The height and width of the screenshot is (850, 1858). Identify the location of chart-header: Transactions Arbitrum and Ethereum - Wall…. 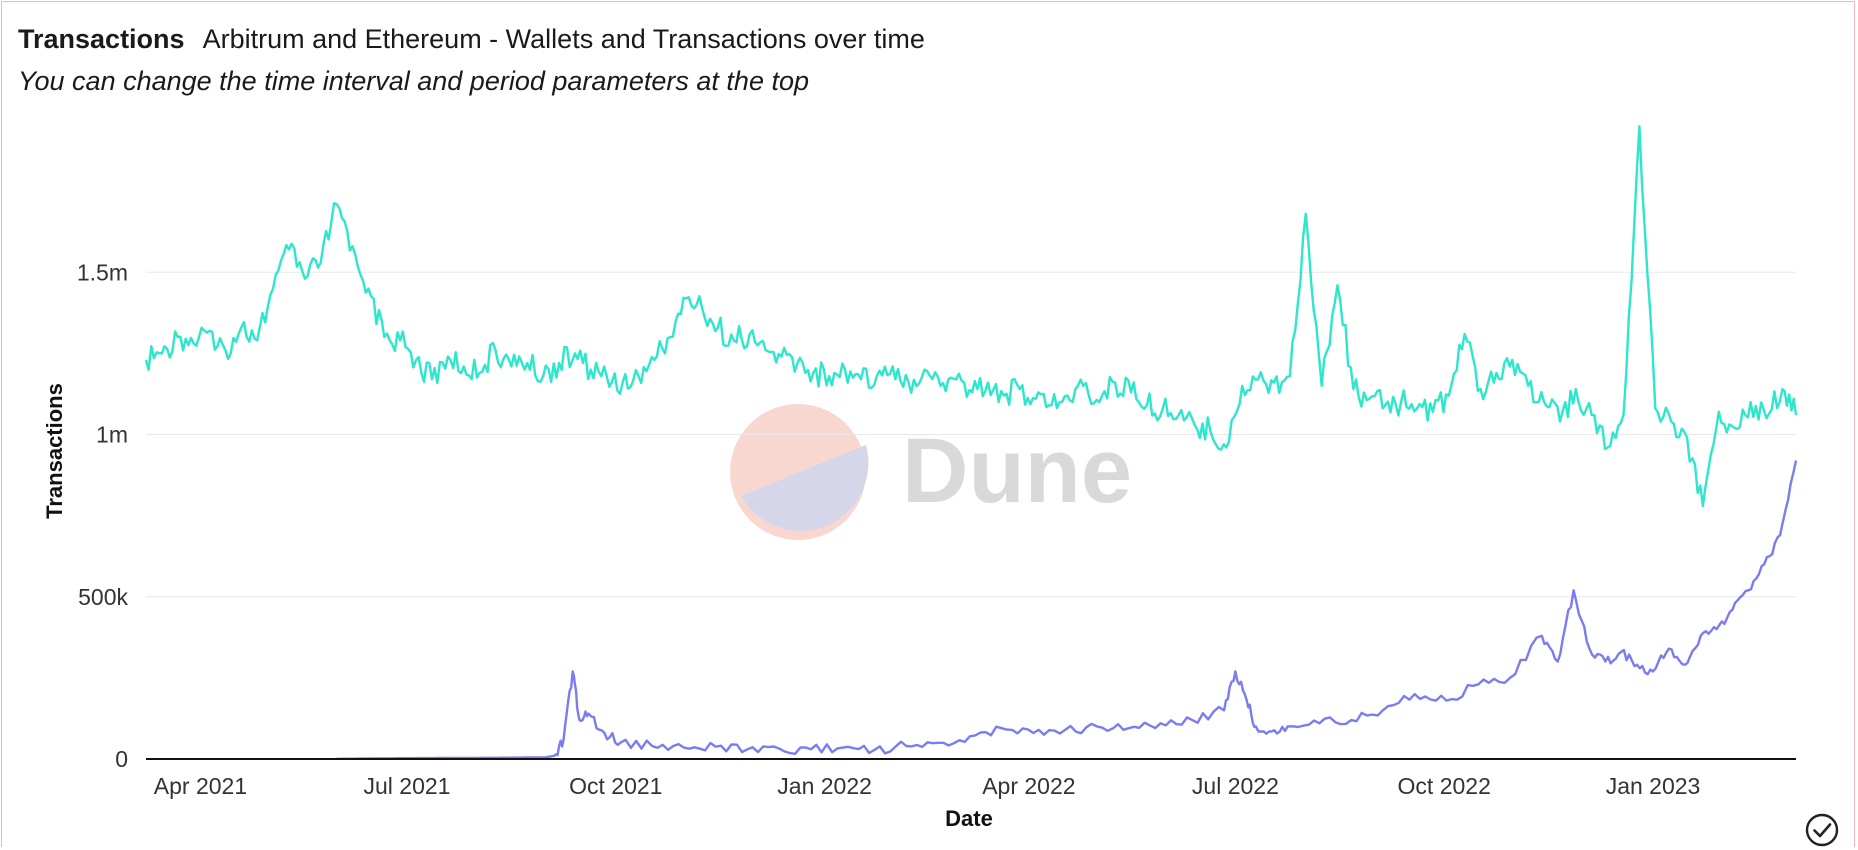
(471, 60).